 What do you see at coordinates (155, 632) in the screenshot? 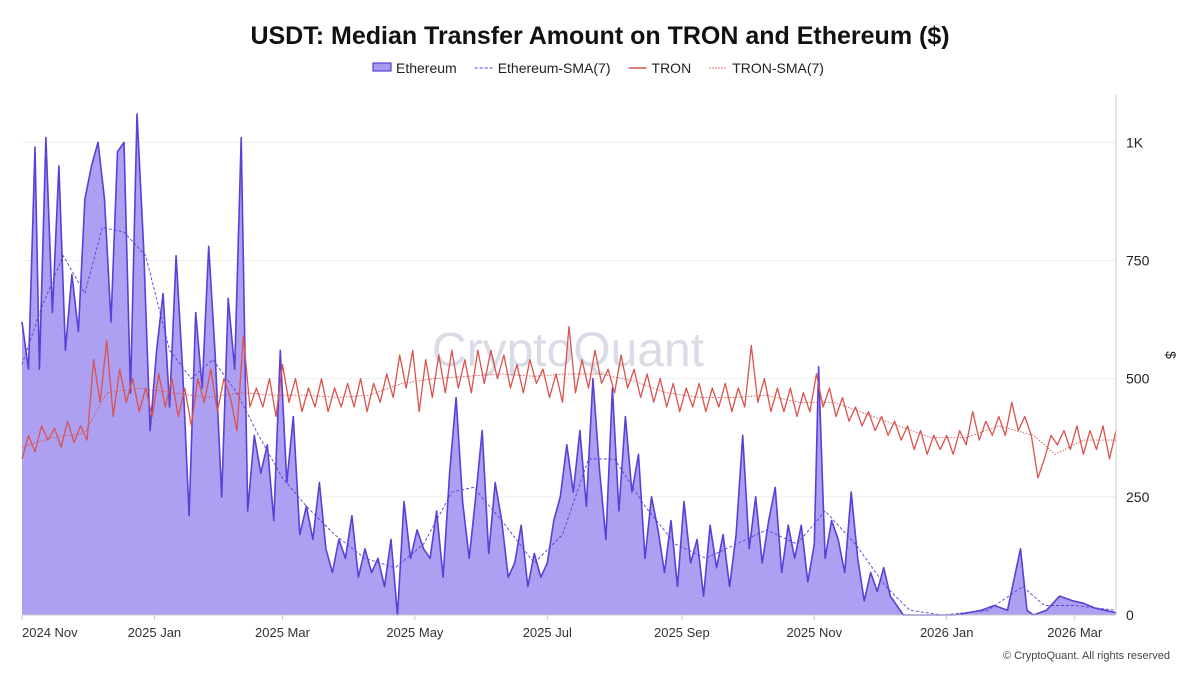
I see `x-tick-label: 2025 Jan` at bounding box center [155, 632].